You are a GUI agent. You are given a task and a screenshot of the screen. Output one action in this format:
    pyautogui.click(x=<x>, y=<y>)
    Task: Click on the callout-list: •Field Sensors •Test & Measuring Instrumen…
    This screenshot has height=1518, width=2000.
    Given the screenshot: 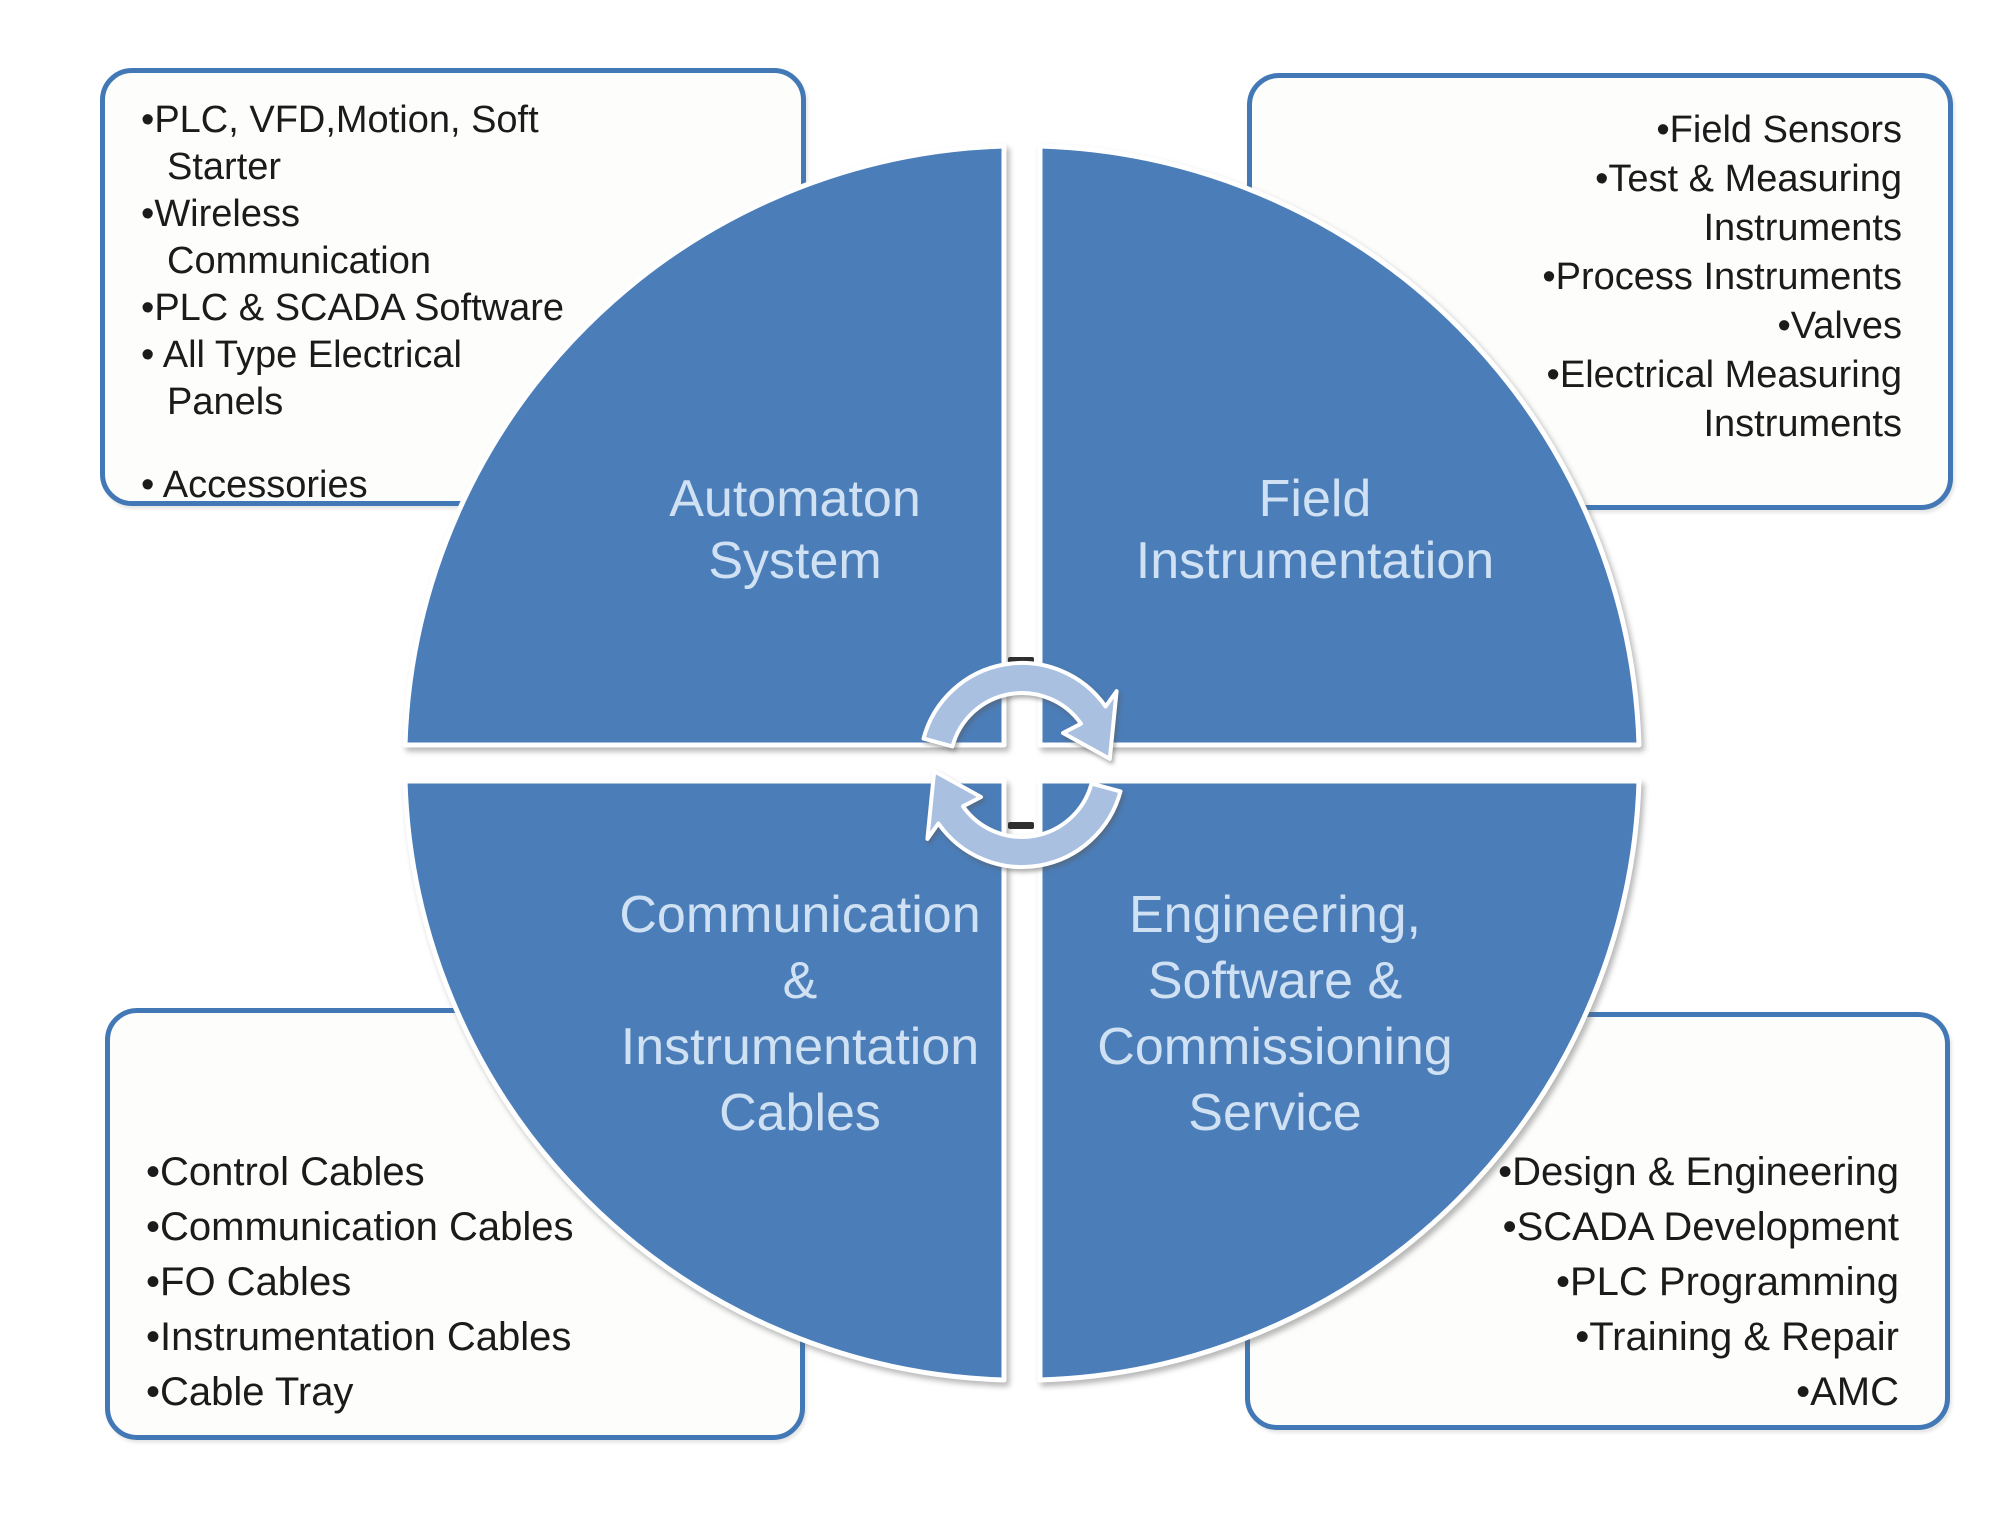 What is the action you would take?
    pyautogui.click(x=1600, y=263)
    